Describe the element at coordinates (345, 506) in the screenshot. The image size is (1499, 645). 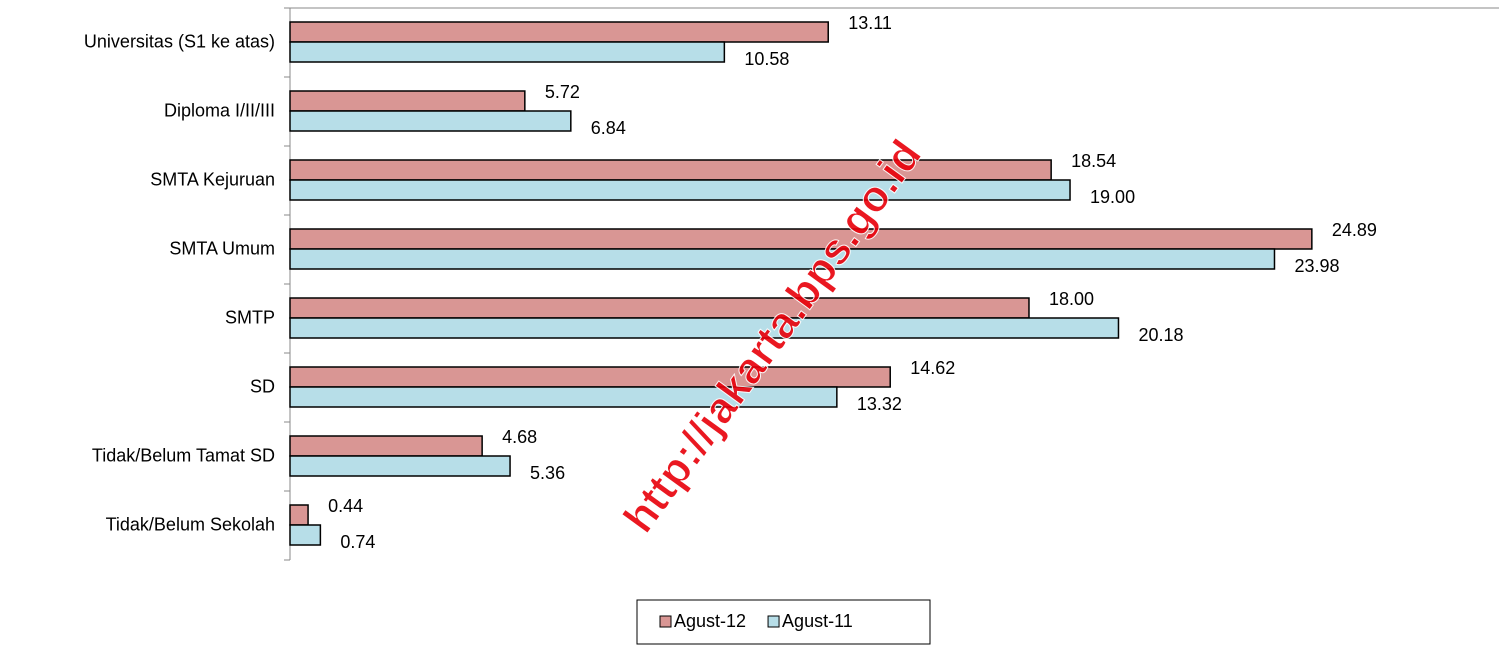
I see `data-label: 0.44` at that location.